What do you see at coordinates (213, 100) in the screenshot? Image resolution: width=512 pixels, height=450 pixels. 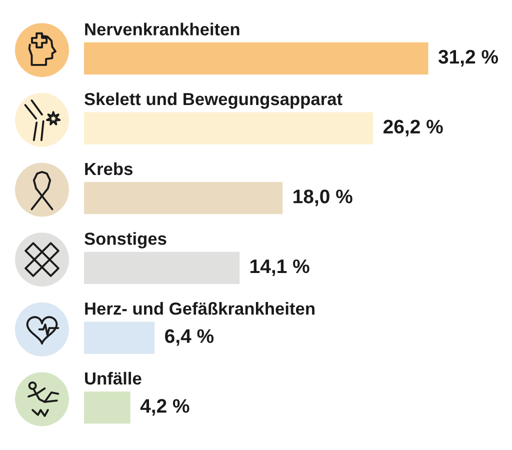 I see `y-tick-label: Skelett und Bewegungsapparat` at bounding box center [213, 100].